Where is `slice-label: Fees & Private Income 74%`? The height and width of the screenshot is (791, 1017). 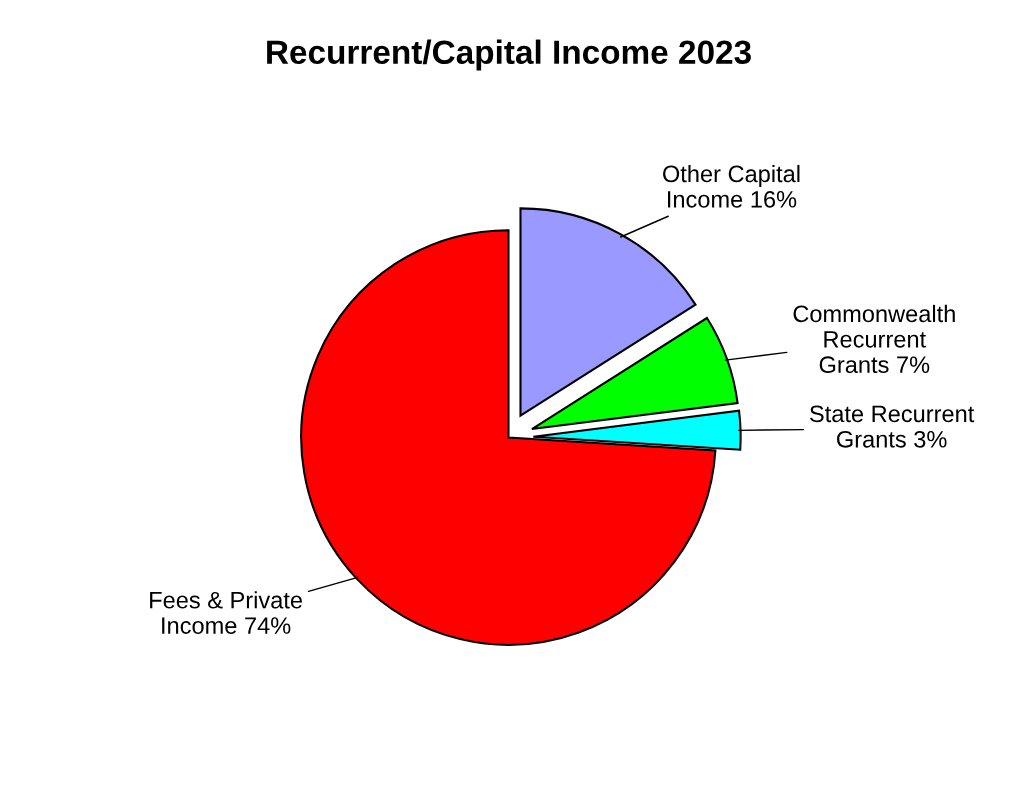
slice-label: Fees & Private Income 74% is located at coordinates (226, 612).